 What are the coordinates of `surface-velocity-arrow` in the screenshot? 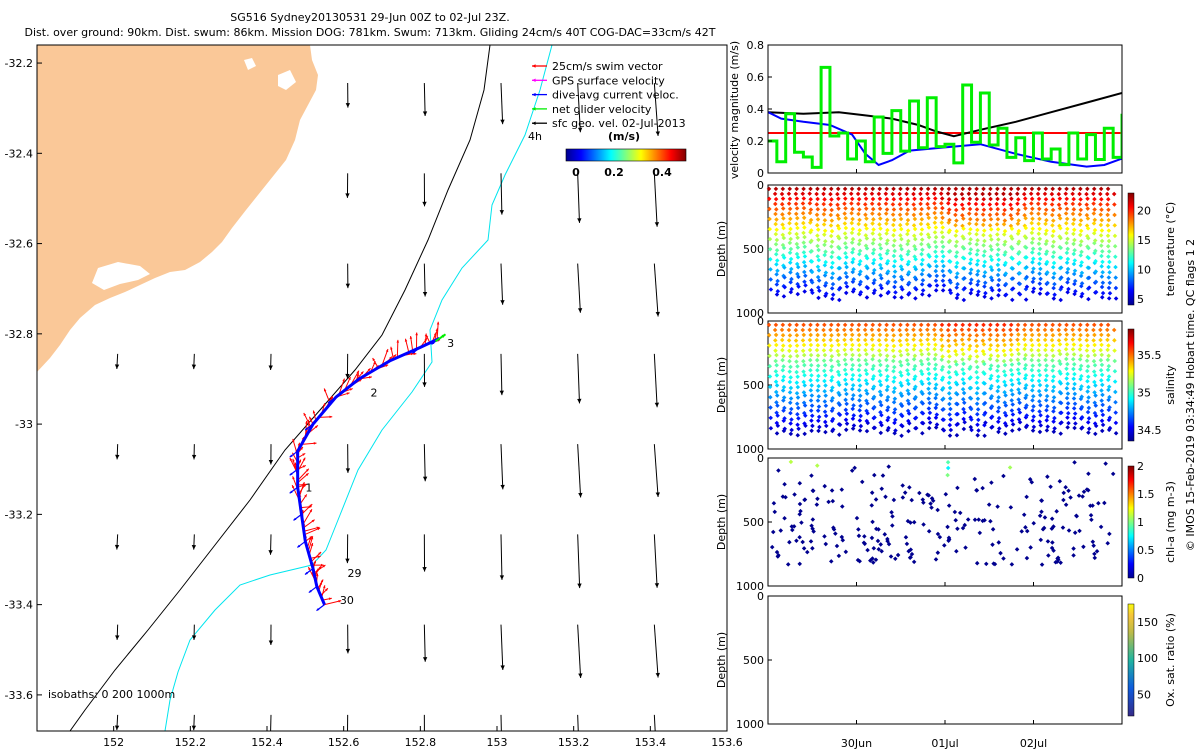 It's located at (424, 280).